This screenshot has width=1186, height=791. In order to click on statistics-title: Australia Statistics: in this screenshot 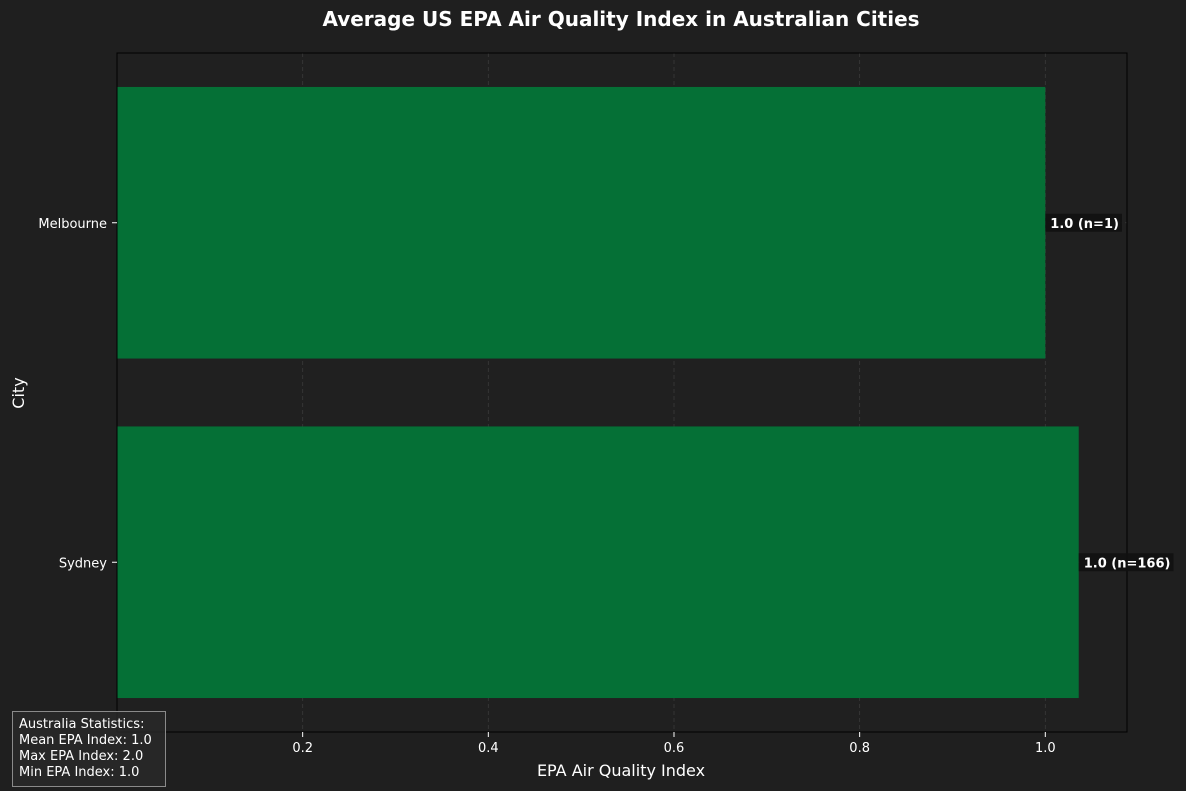, I will do `click(82, 724)`.